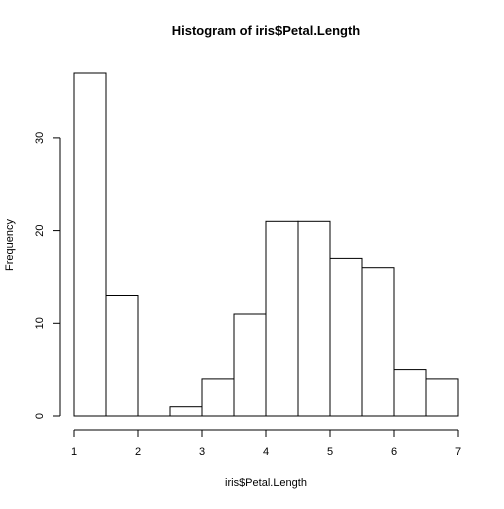 The width and height of the screenshot is (504, 509). Describe the element at coordinates (394, 452) in the screenshot. I see `x-tick-label: 6` at that location.